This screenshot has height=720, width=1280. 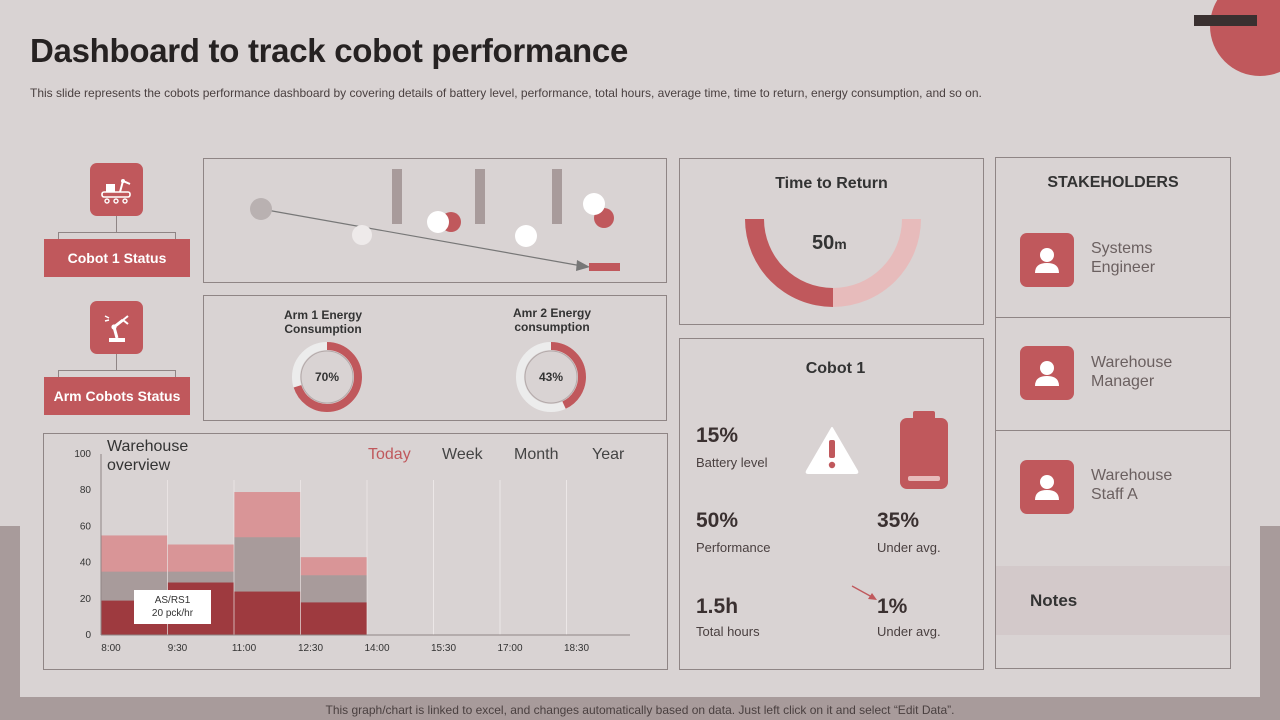 What do you see at coordinates (376, 648) in the screenshot?
I see `chart-x-tick-label: 14:00` at bounding box center [376, 648].